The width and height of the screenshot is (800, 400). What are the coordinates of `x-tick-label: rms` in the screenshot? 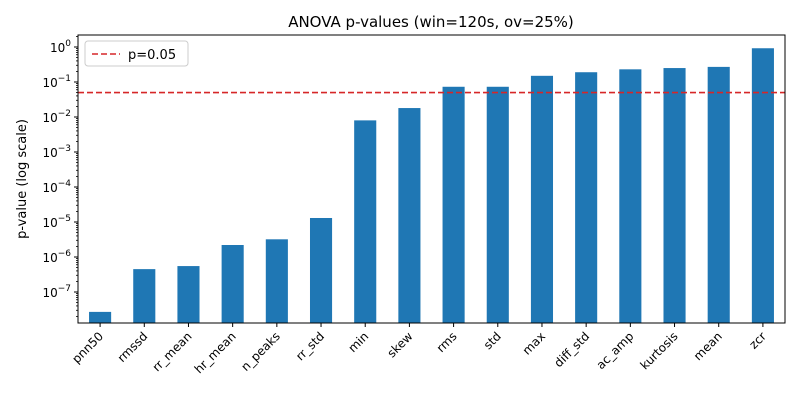 It's located at (447, 342).